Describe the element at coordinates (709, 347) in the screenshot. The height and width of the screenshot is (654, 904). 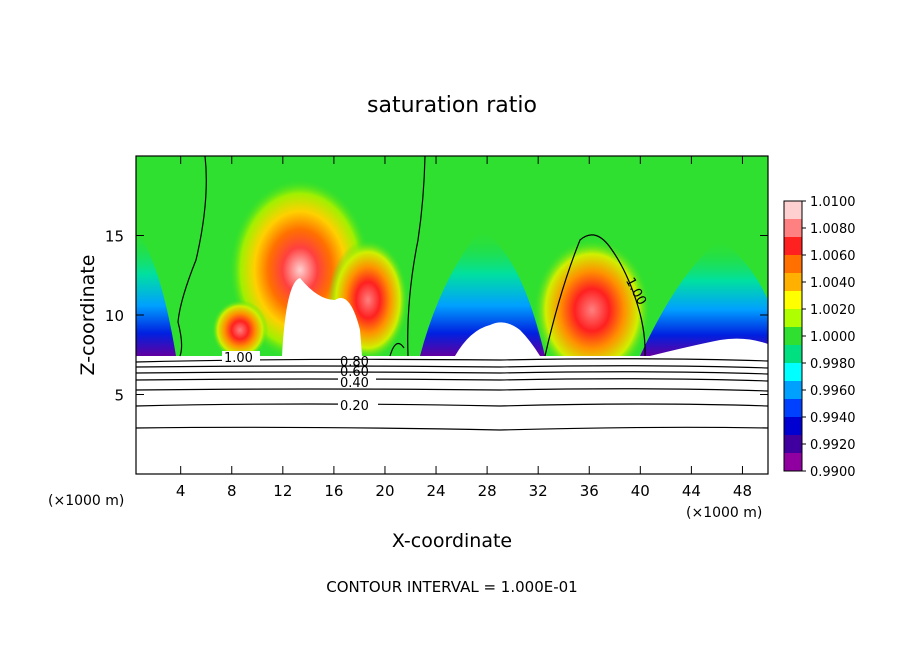
I see `white-region-far` at that location.